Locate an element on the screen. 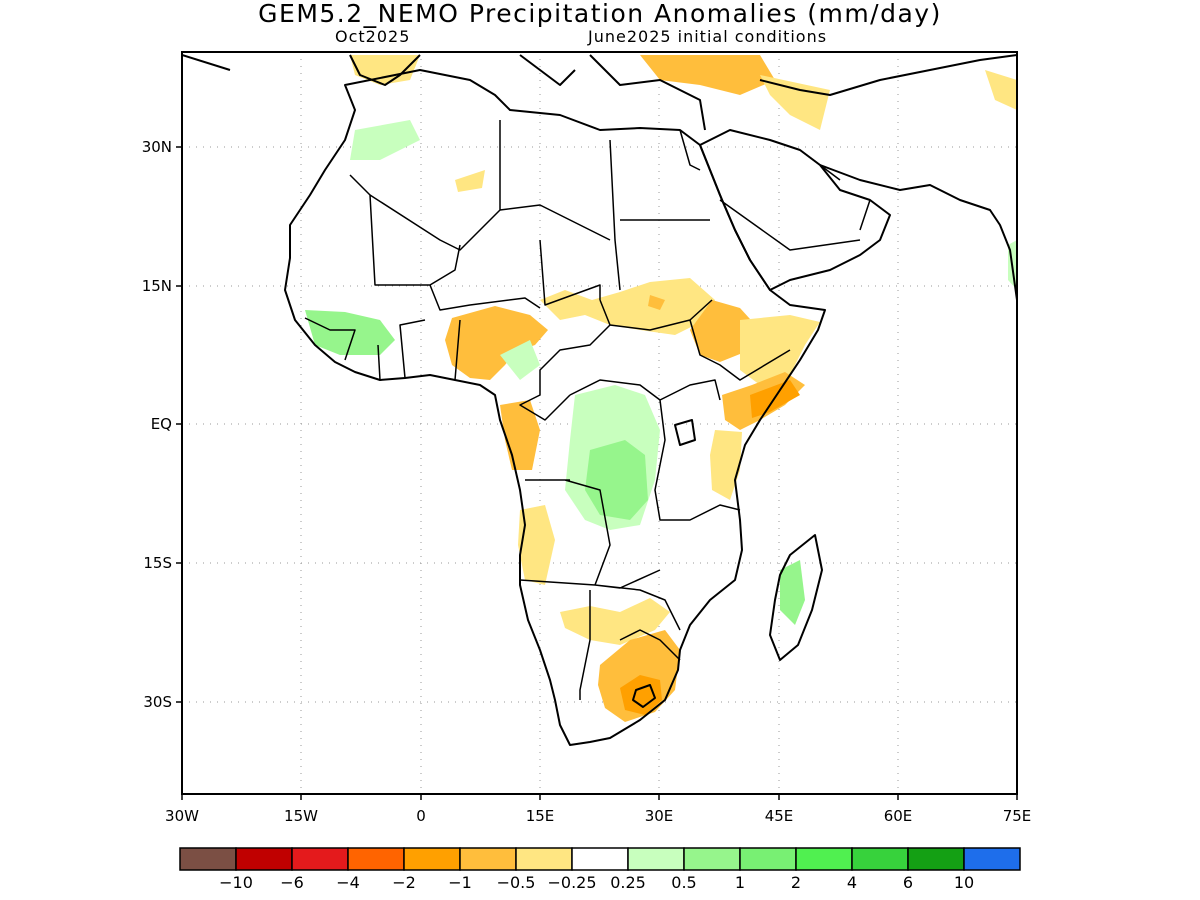  dry-anomaly-gabon is located at coordinates (520, 435).